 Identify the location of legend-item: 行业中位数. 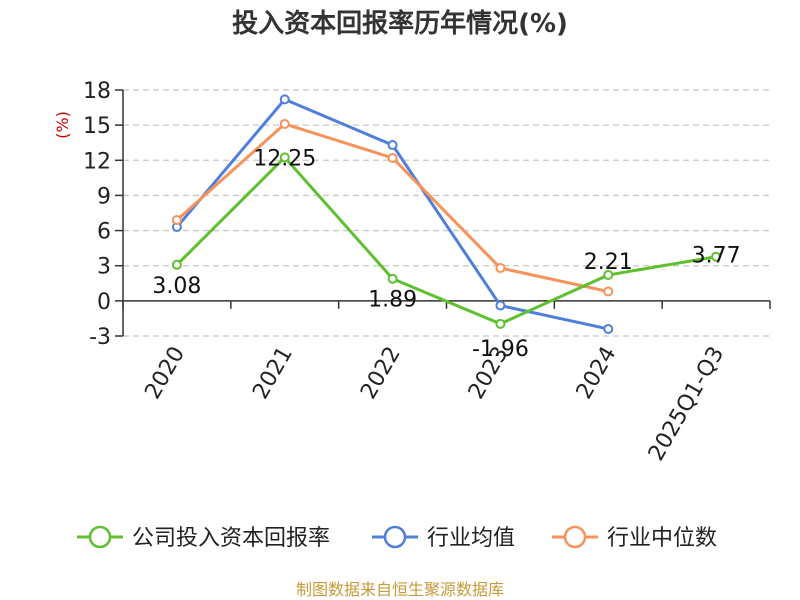
(634, 538).